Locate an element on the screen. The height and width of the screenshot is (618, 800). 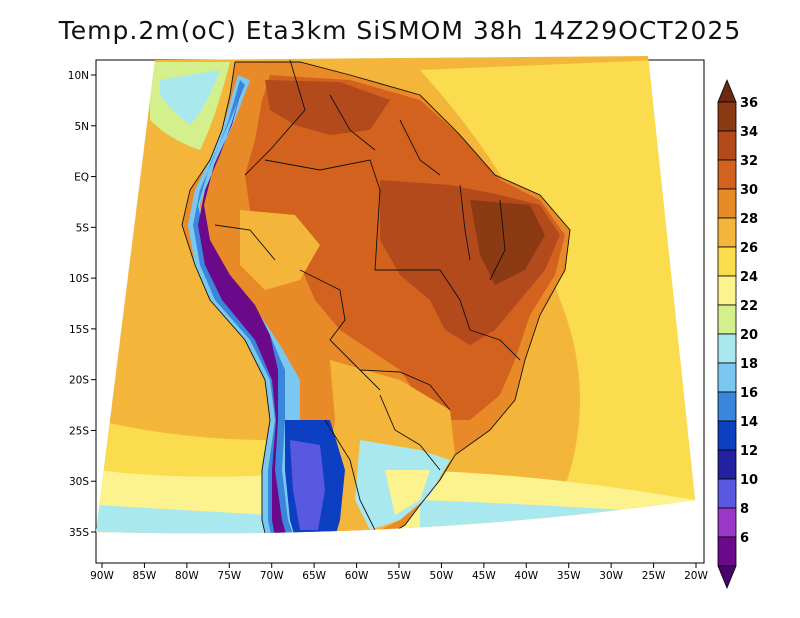
colorbar-label: 36 is located at coordinates (749, 103).